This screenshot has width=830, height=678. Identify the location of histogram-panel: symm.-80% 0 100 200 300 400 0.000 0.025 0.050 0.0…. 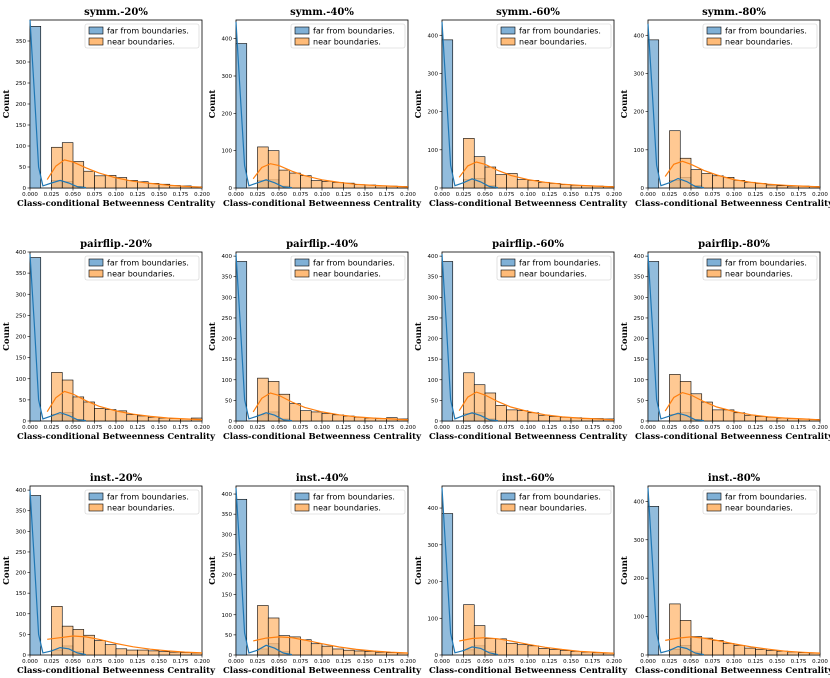
(725, 108).